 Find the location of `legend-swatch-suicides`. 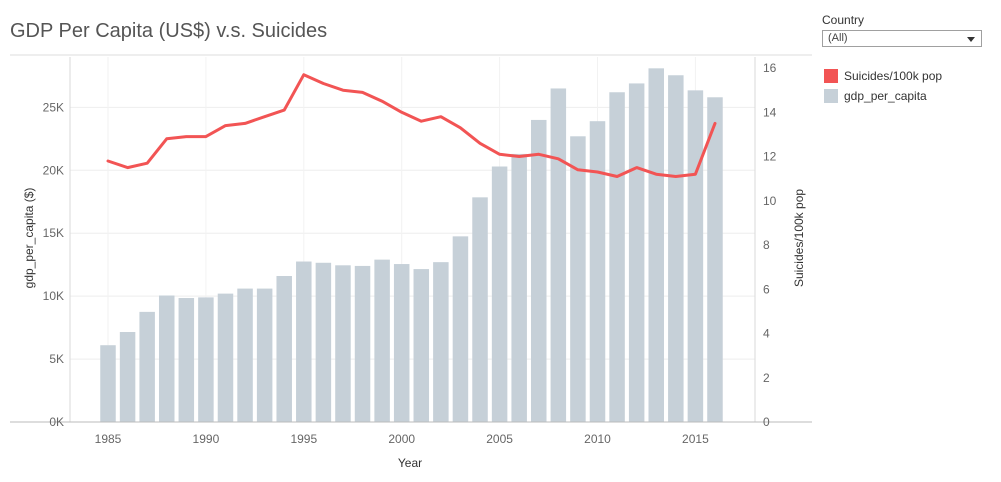

legend-swatch-suicides is located at coordinates (831, 76).